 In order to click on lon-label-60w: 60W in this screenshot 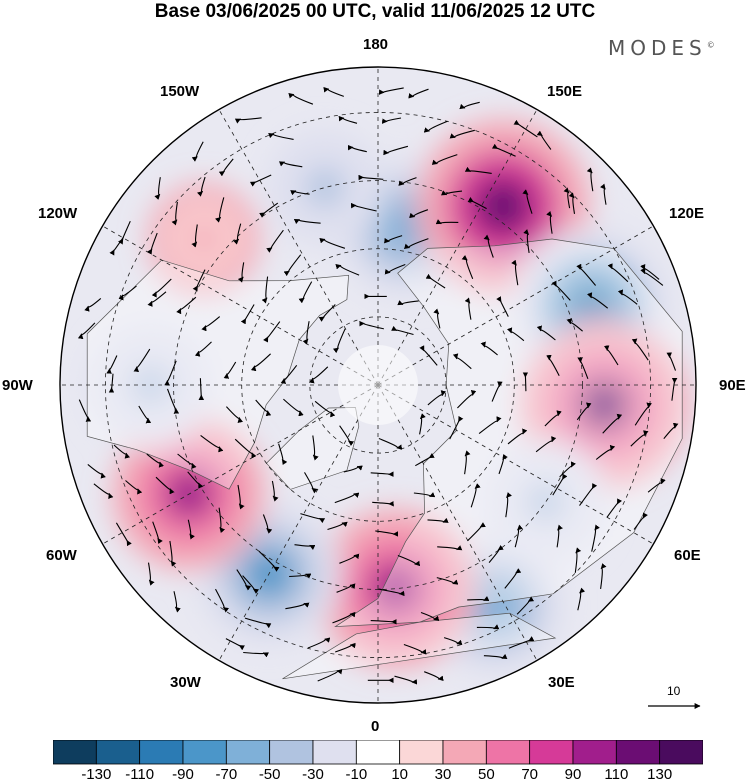, I will do `click(61, 555)`.